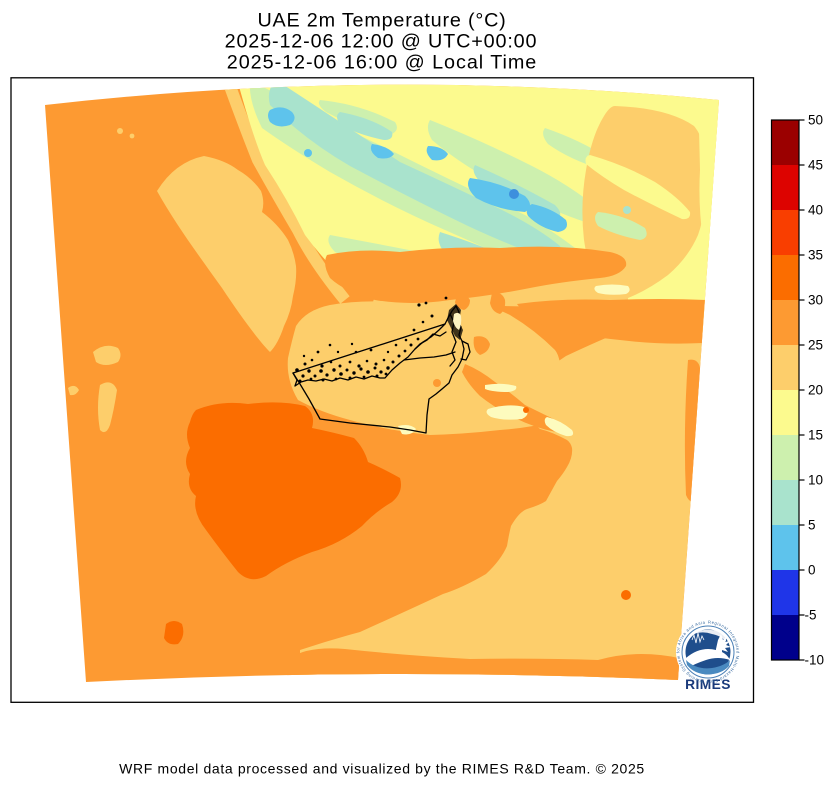  I want to click on svg-text: -5, so click(811, 615).